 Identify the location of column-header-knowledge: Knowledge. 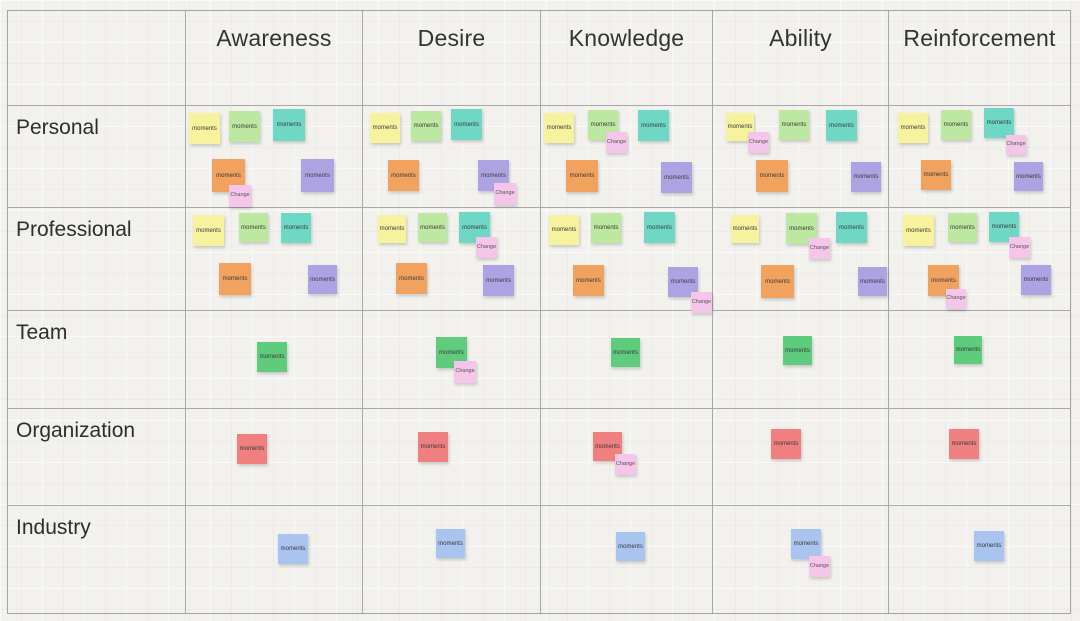
(627, 58).